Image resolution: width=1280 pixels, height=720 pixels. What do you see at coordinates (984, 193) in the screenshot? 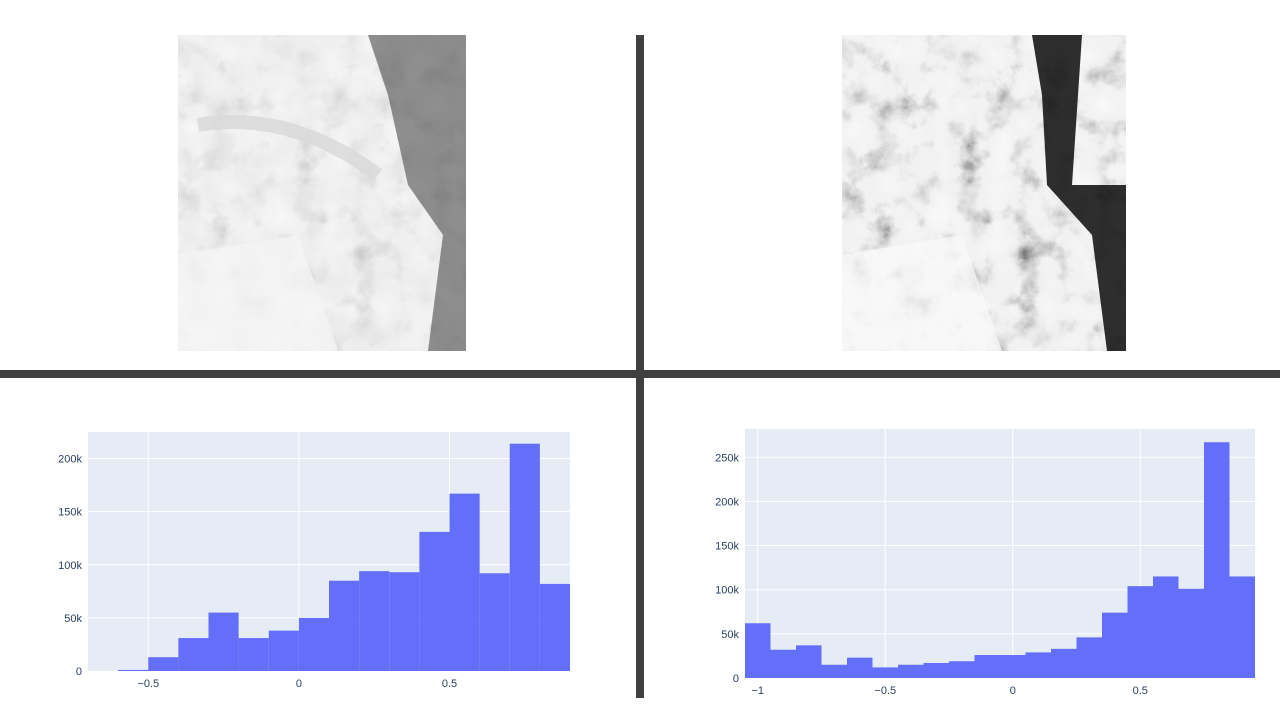
I see `terrain-image-right` at bounding box center [984, 193].